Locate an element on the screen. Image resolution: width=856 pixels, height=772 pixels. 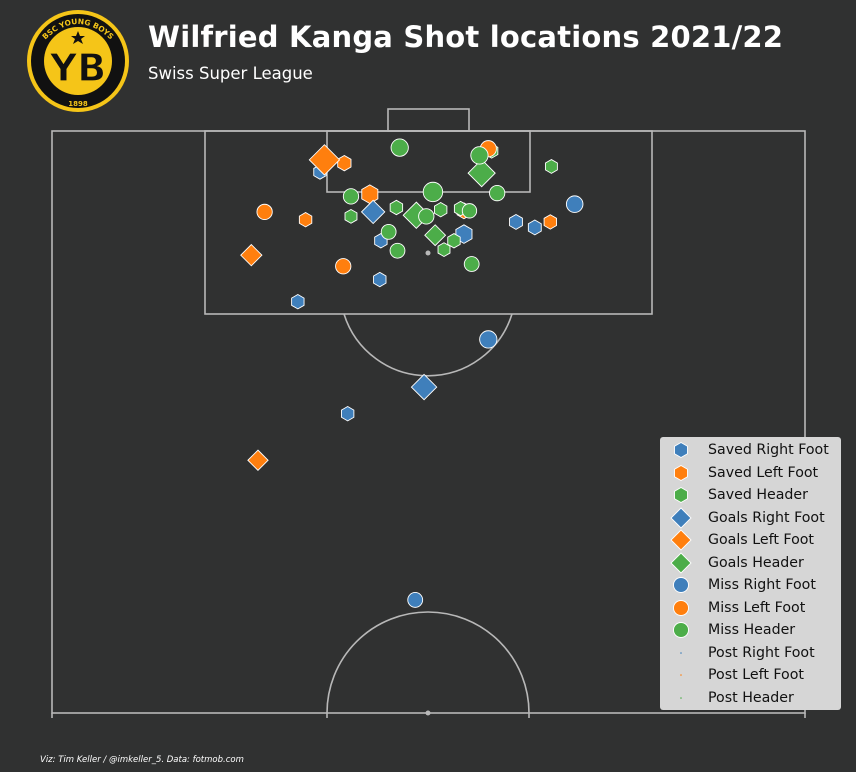
legend-marker-saved-header is located at coordinates (681, 495).